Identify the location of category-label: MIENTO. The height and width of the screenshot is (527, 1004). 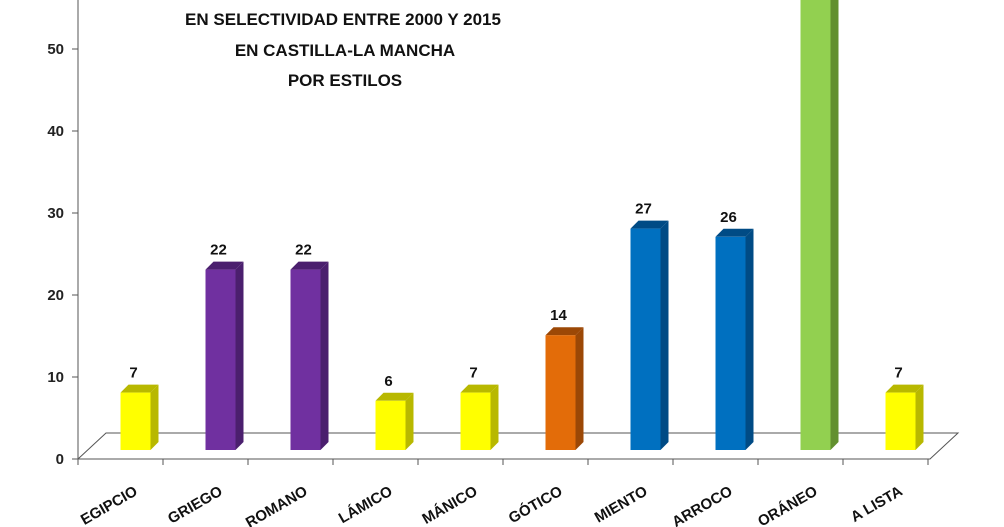
(621, 505).